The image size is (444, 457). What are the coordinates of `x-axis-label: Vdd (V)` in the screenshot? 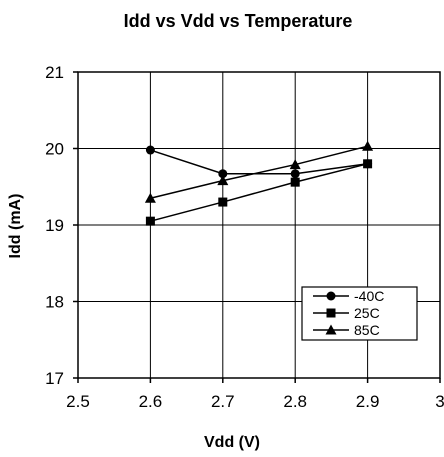 It's located at (232, 442).